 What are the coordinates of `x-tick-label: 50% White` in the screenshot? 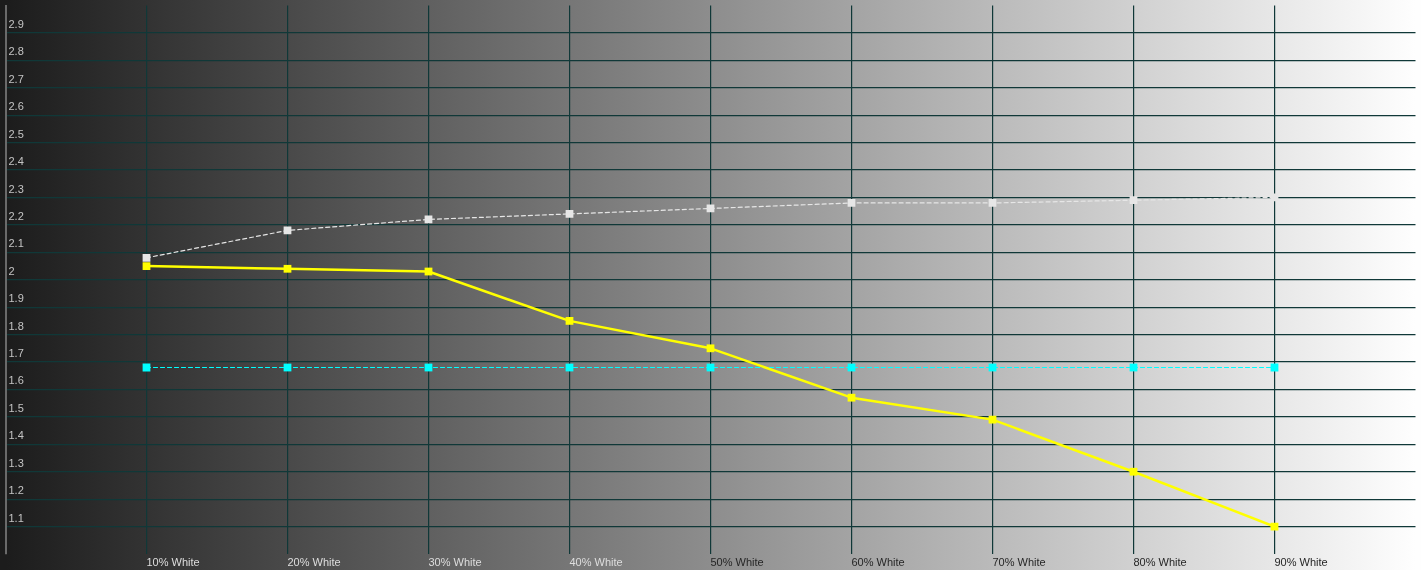 It's located at (737, 561).